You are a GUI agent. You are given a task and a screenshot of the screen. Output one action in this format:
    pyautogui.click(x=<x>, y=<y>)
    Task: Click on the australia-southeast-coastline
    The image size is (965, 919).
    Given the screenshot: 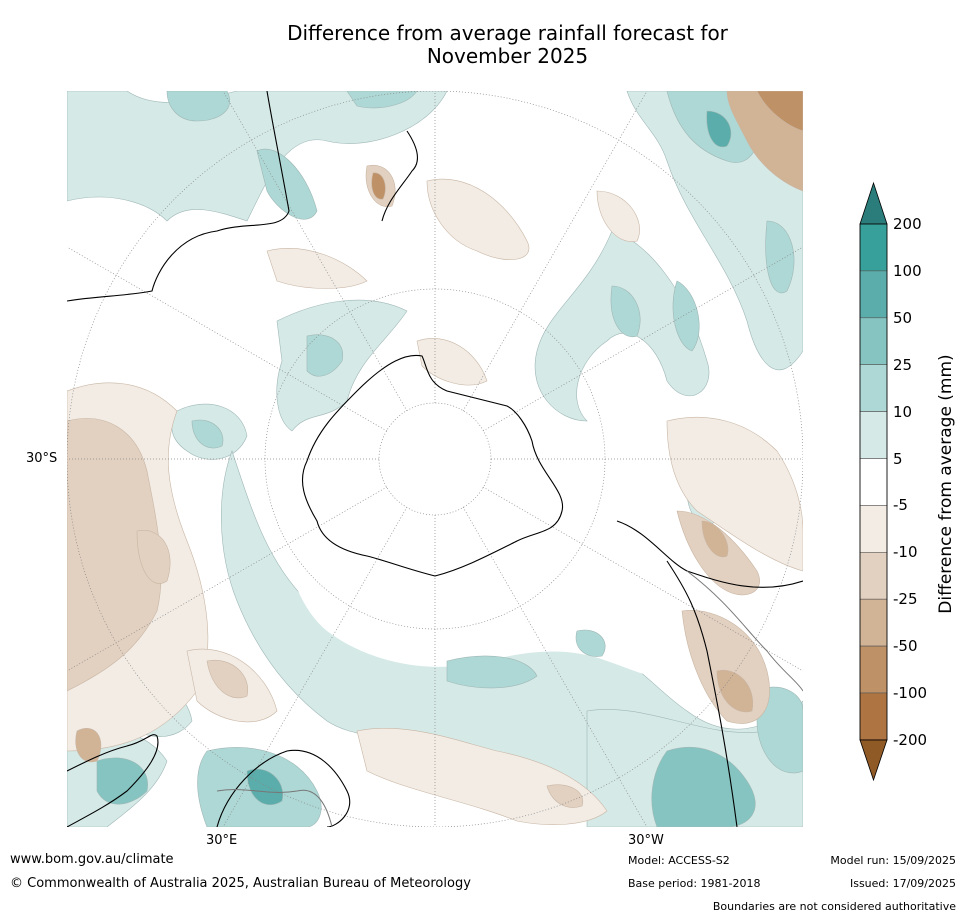 What is the action you would take?
    pyautogui.click(x=283, y=788)
    